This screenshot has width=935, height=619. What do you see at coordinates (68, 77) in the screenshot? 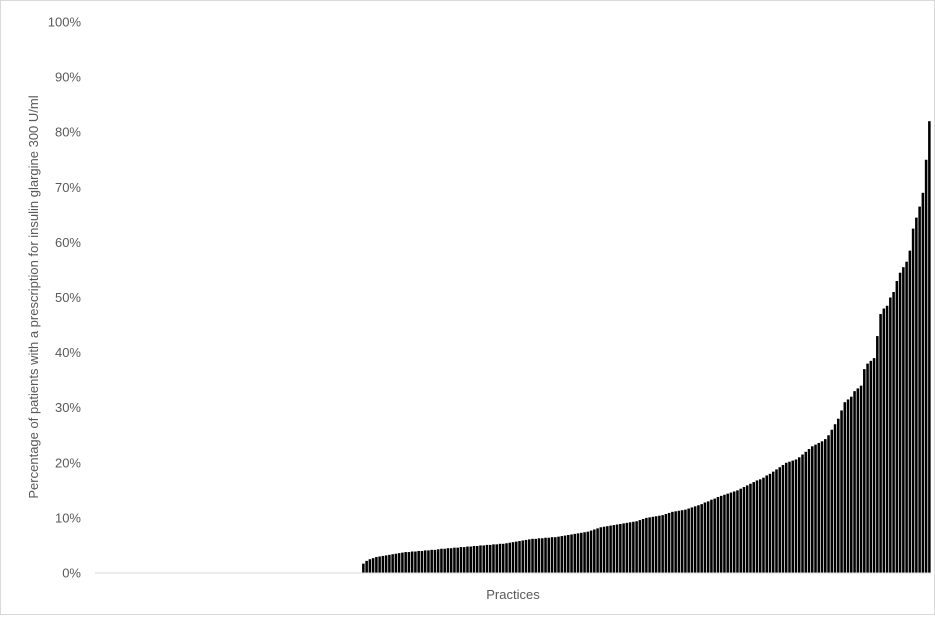
I see `y-tick-label: 90%` at bounding box center [68, 77].